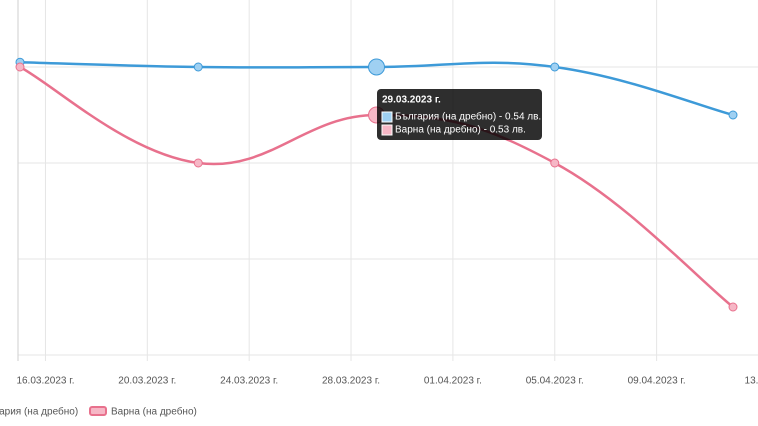  I want to click on legend-swatch, so click(98, 411).